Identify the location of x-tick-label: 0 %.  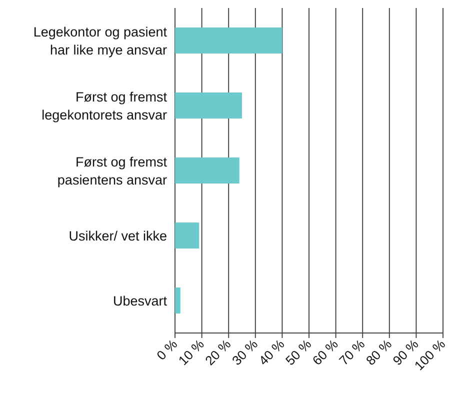
(167, 349).